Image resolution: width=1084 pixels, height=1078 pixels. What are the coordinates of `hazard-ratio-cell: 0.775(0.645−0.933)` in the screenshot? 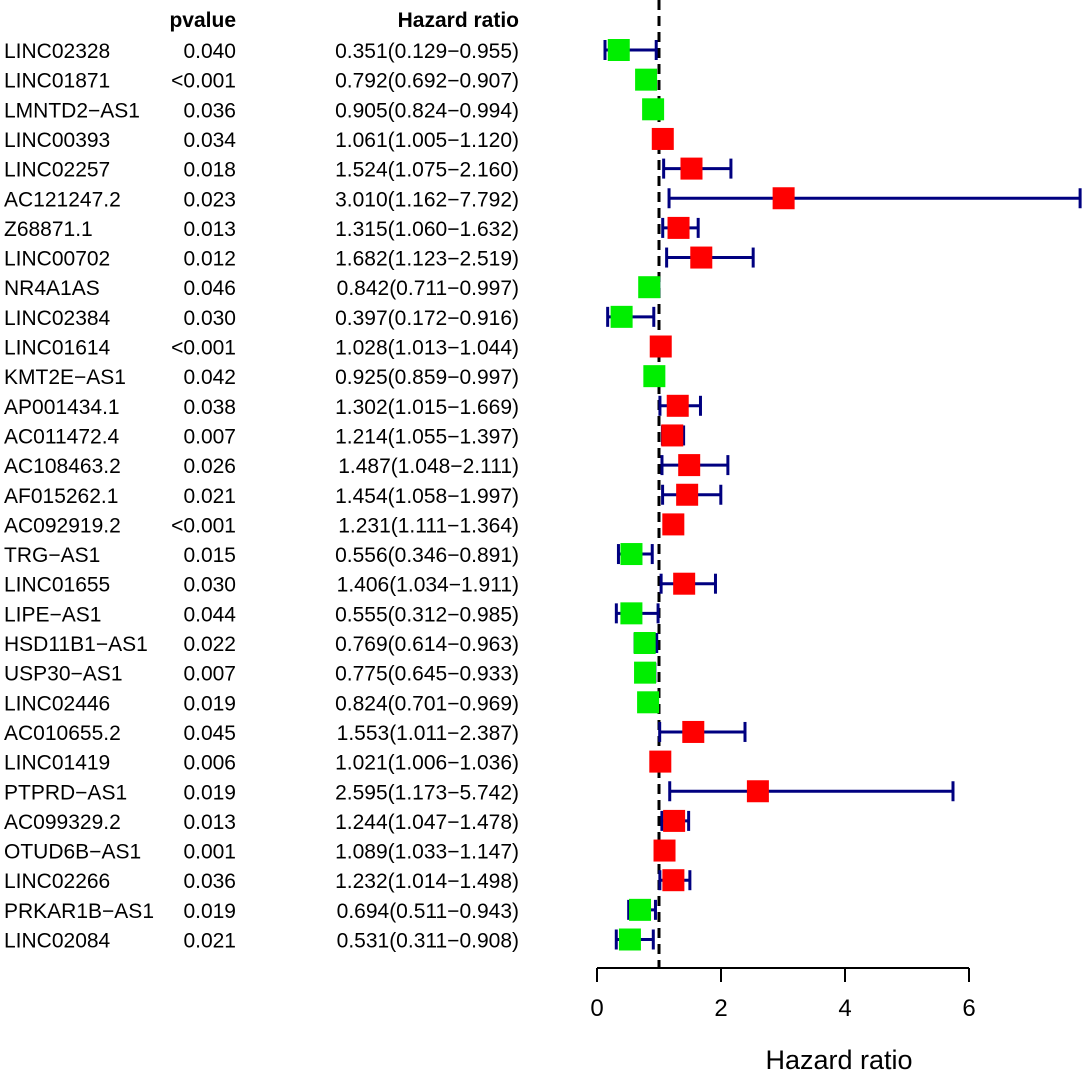 It's located at (427, 674).